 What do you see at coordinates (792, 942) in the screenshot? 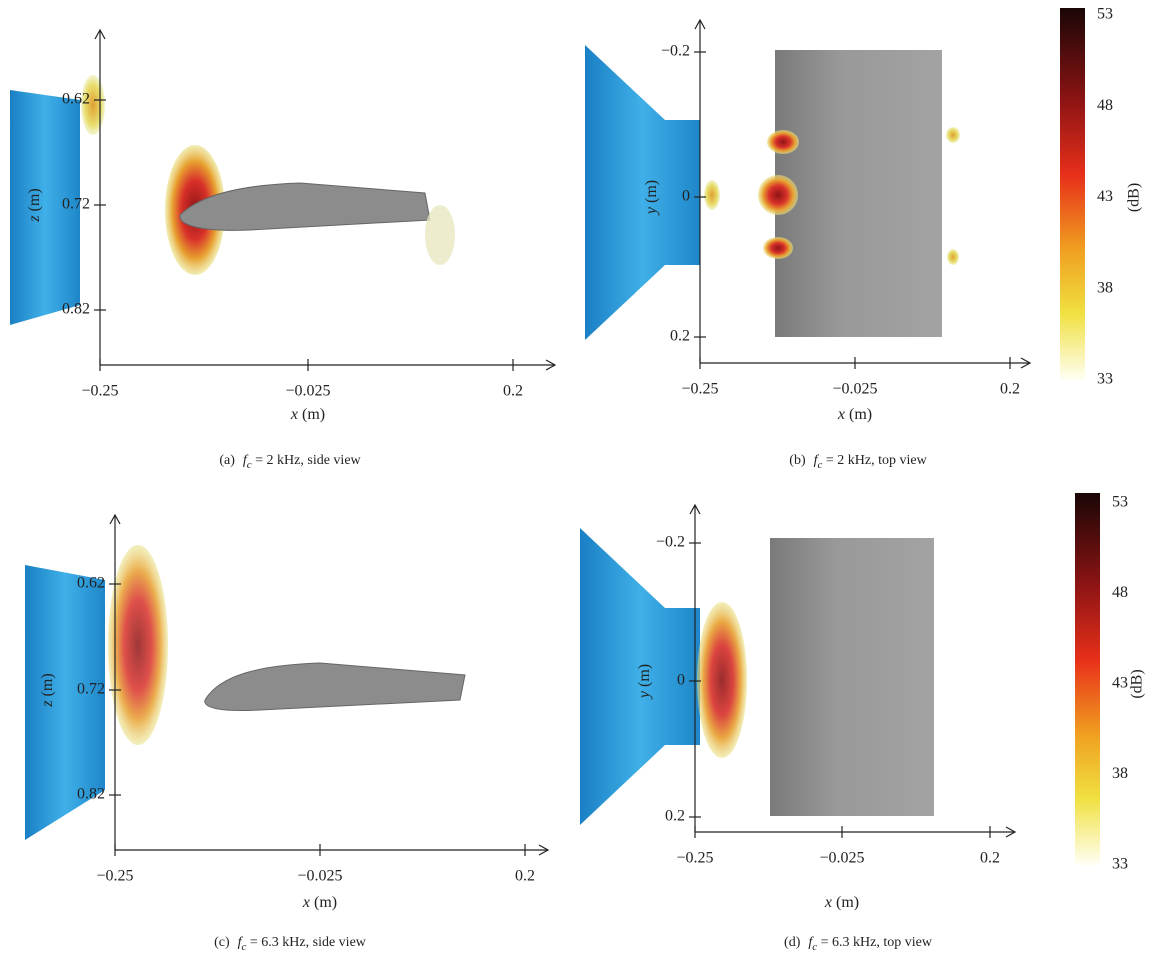
I see `caption-label: (d)` at bounding box center [792, 942].